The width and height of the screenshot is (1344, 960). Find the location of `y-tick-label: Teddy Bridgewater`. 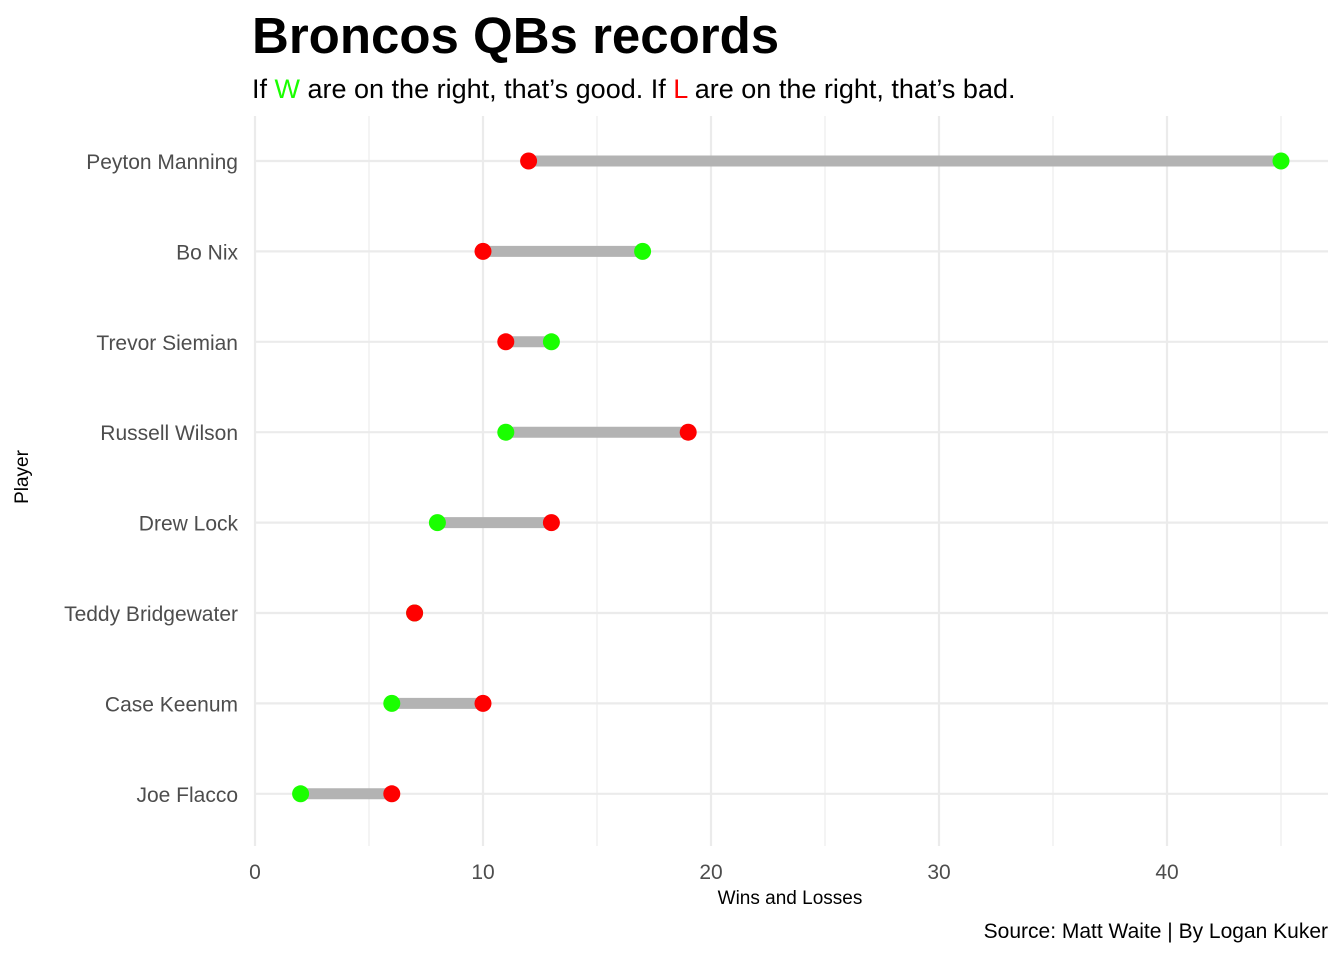

y-tick-label: Teddy Bridgewater is located at coordinates (151, 614).